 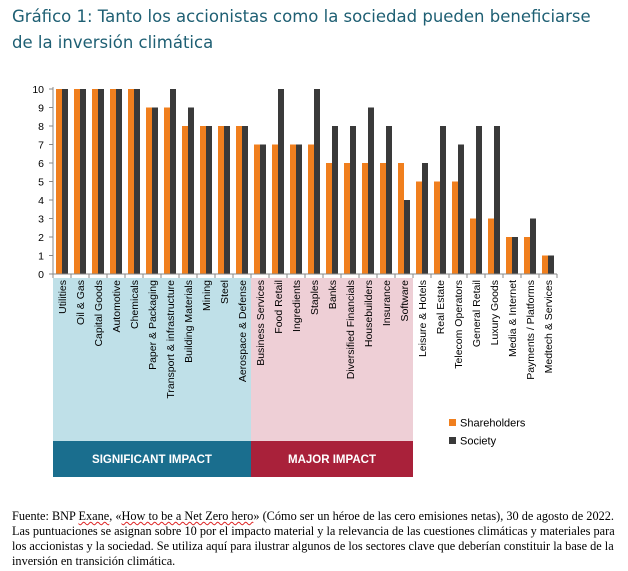 I want to click on source-prefix: Fuente: BNP, so click(x=45, y=516).